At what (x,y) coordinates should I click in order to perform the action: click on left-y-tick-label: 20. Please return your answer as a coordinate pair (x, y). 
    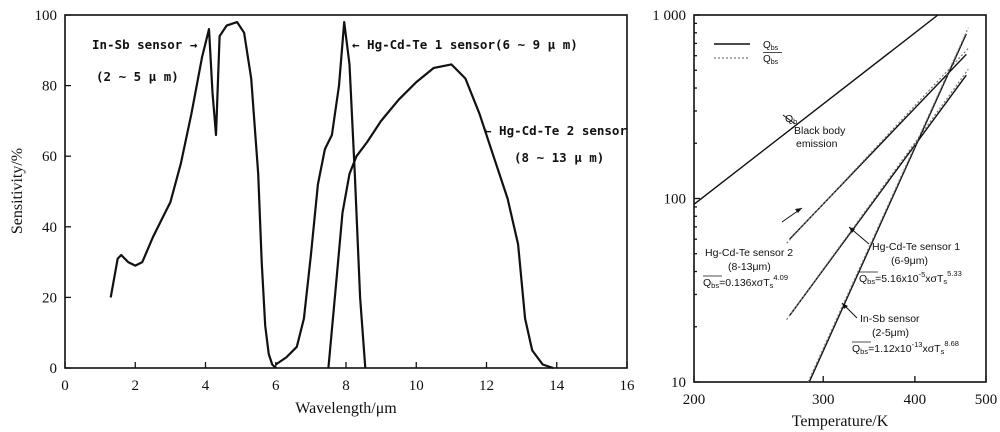
    Looking at the image, I should click on (49, 298).